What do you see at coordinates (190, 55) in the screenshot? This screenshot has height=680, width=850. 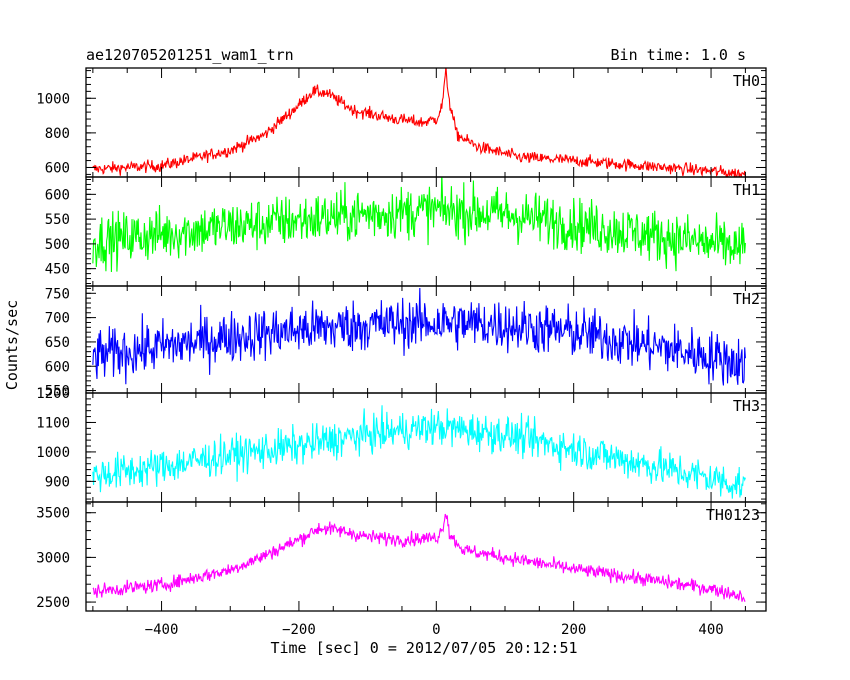 I see `chart-title: ae120705201251_wam1_trn` at bounding box center [190, 55].